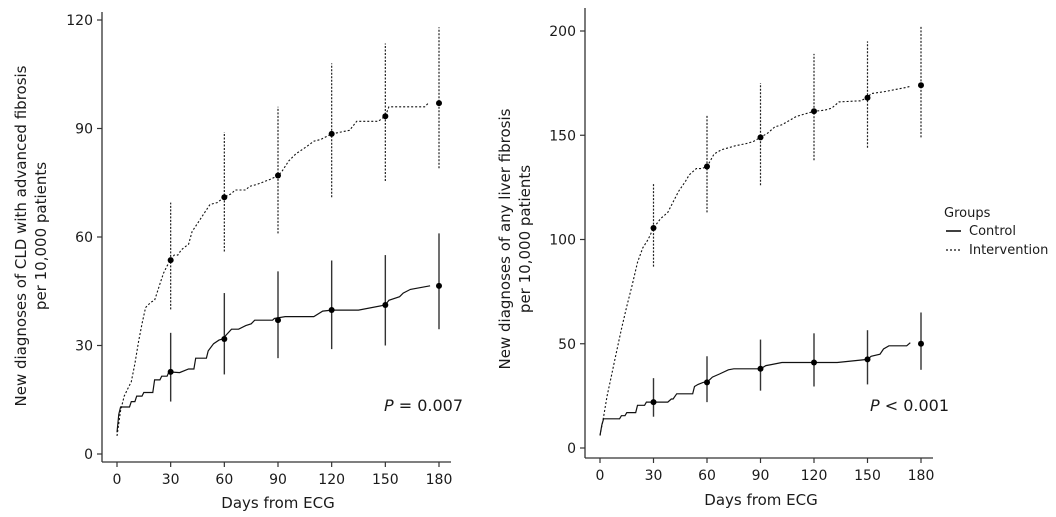 Image resolution: width=1056 pixels, height=517 pixels. I want to click on y-tick-label: 50, so click(567, 345).